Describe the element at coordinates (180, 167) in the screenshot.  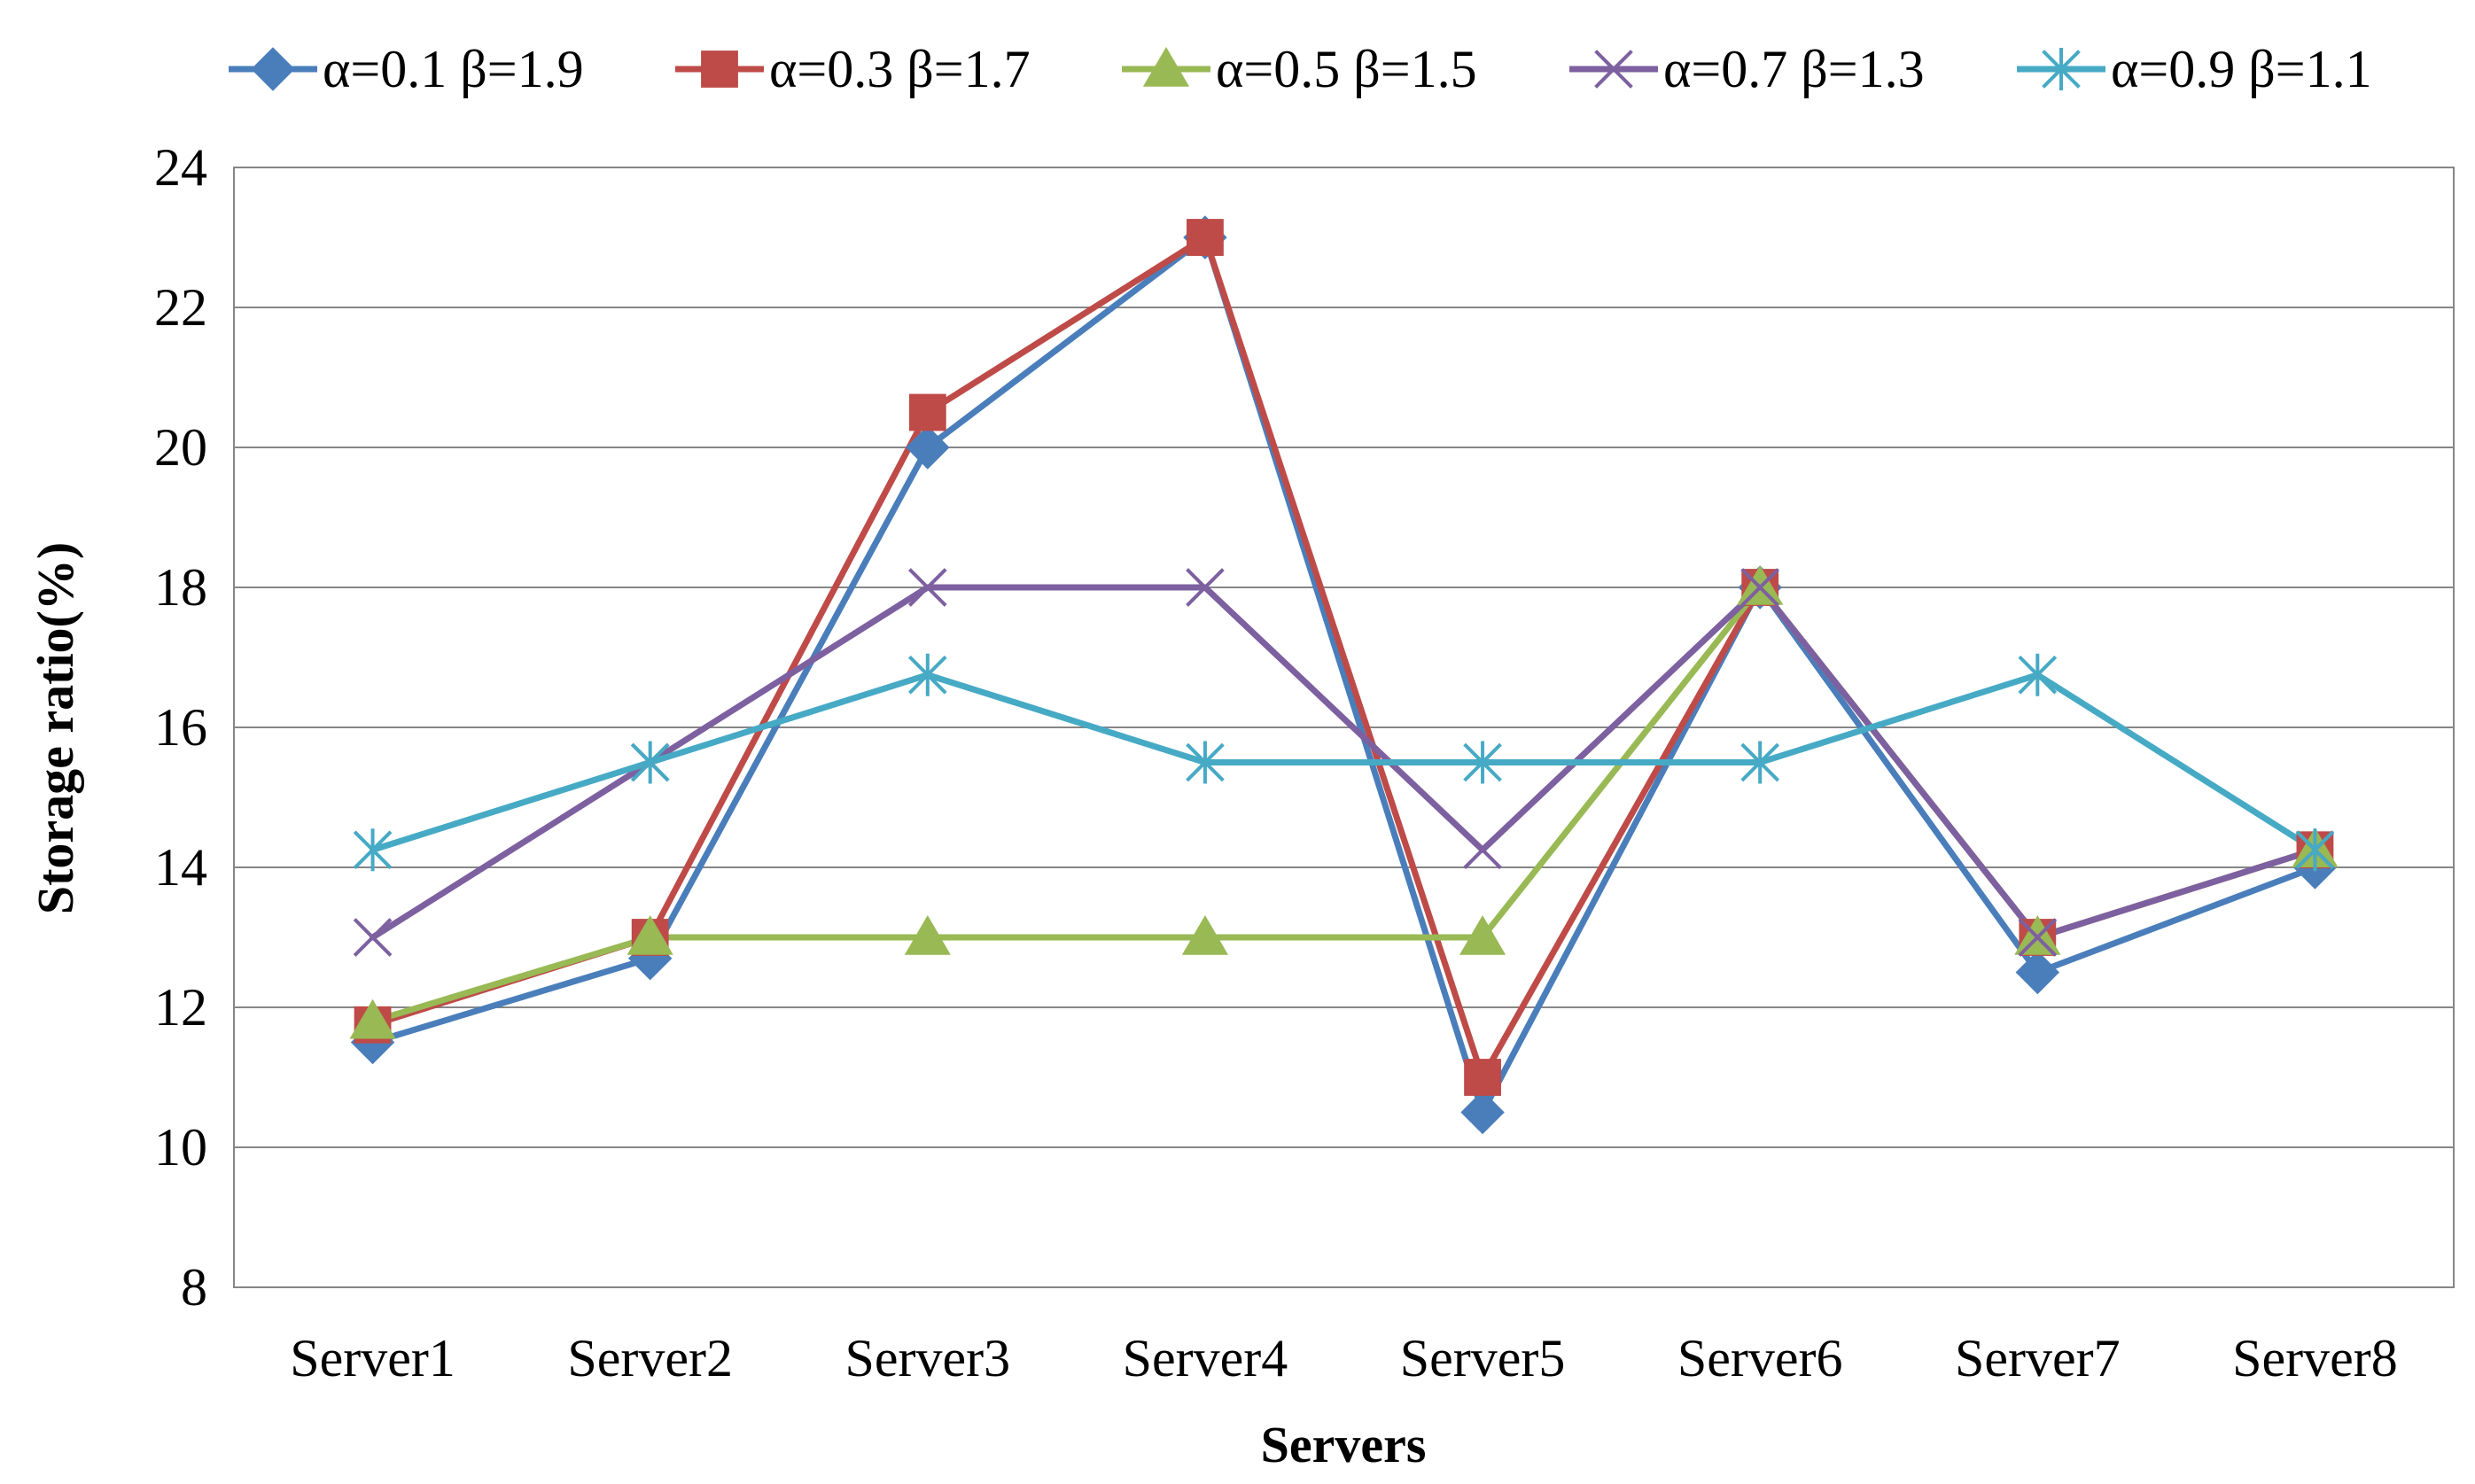
I see `y-tick-label: 24` at that location.